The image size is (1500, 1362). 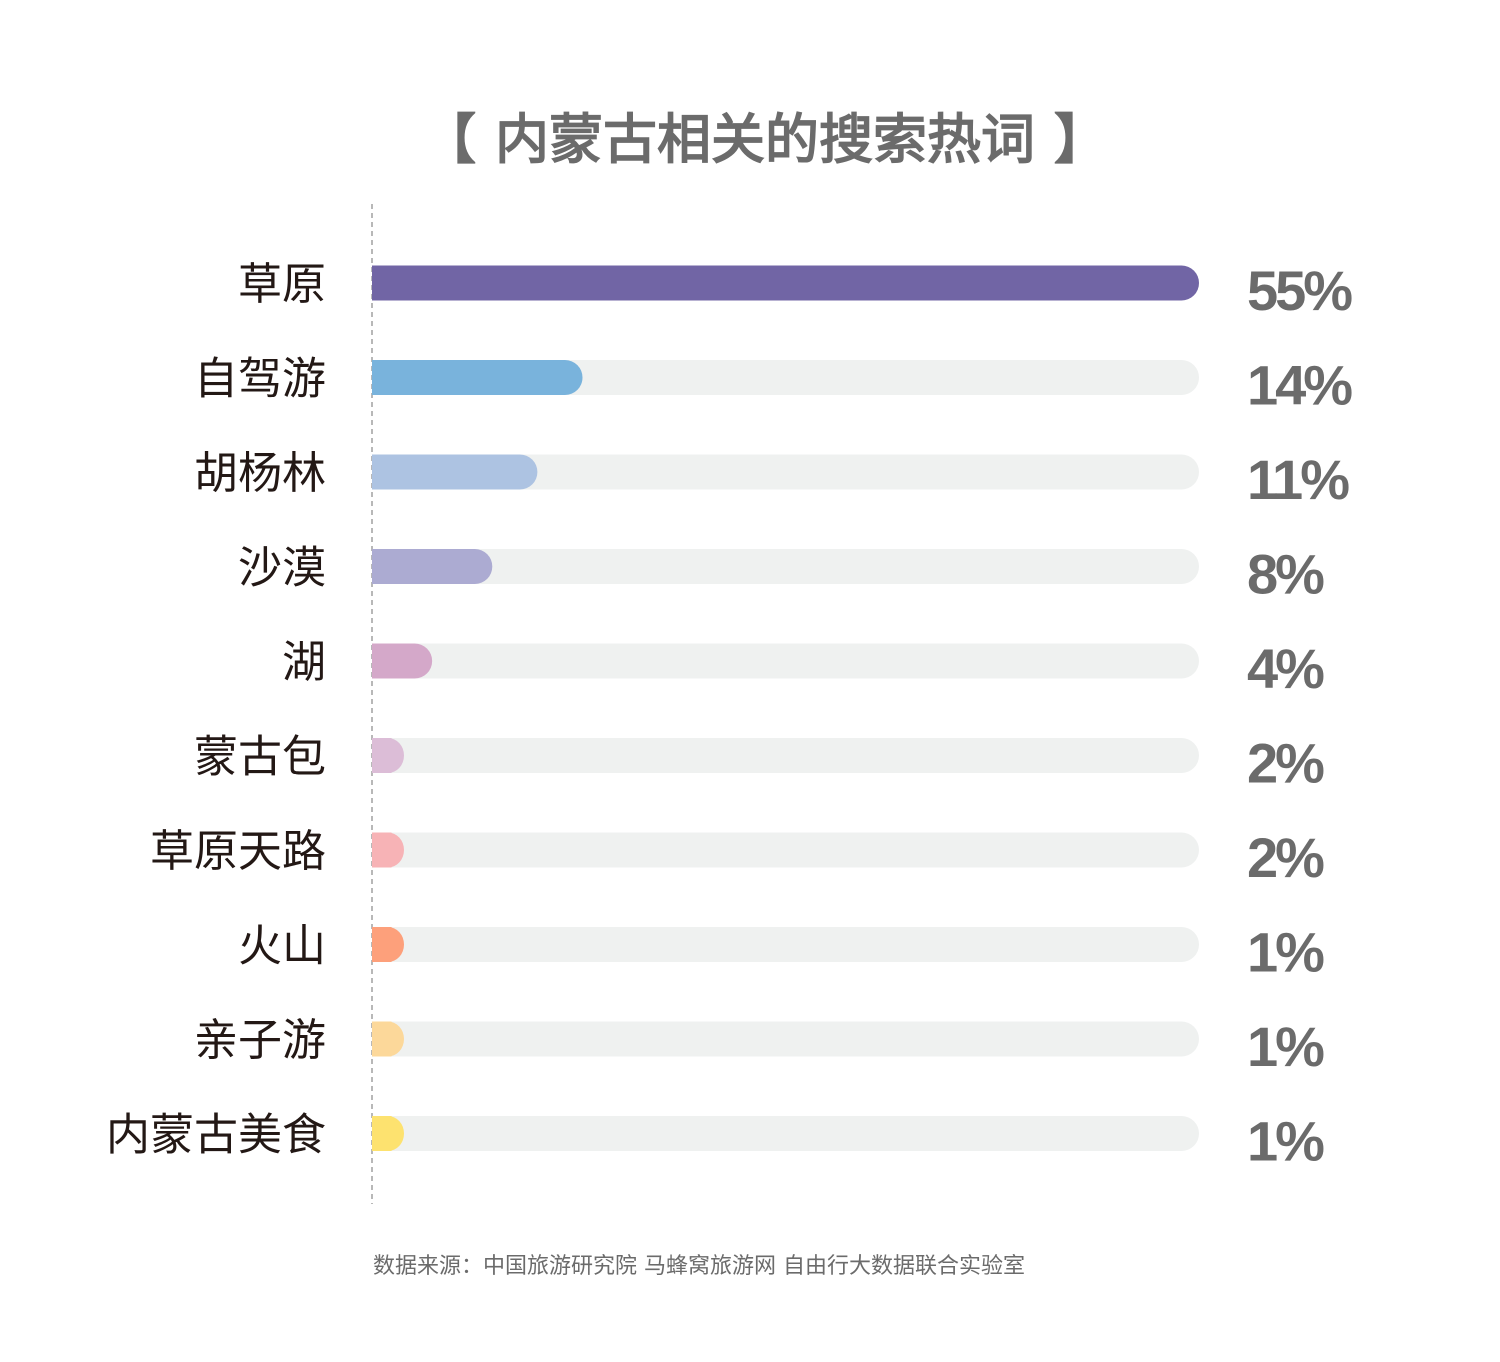 What do you see at coordinates (1285, 668) in the screenshot?
I see `value-label: 4%` at bounding box center [1285, 668].